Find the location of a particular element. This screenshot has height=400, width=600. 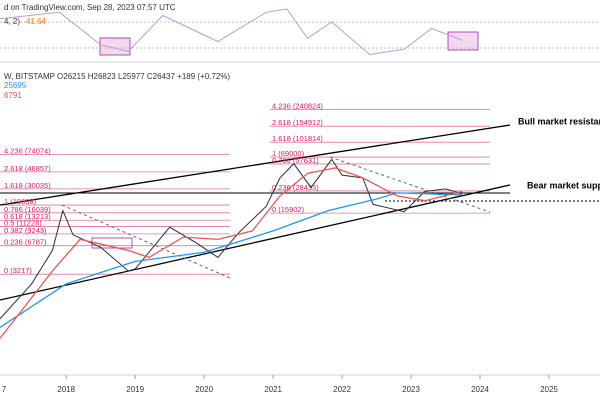

x-tick-label: 2024 is located at coordinates (480, 389).